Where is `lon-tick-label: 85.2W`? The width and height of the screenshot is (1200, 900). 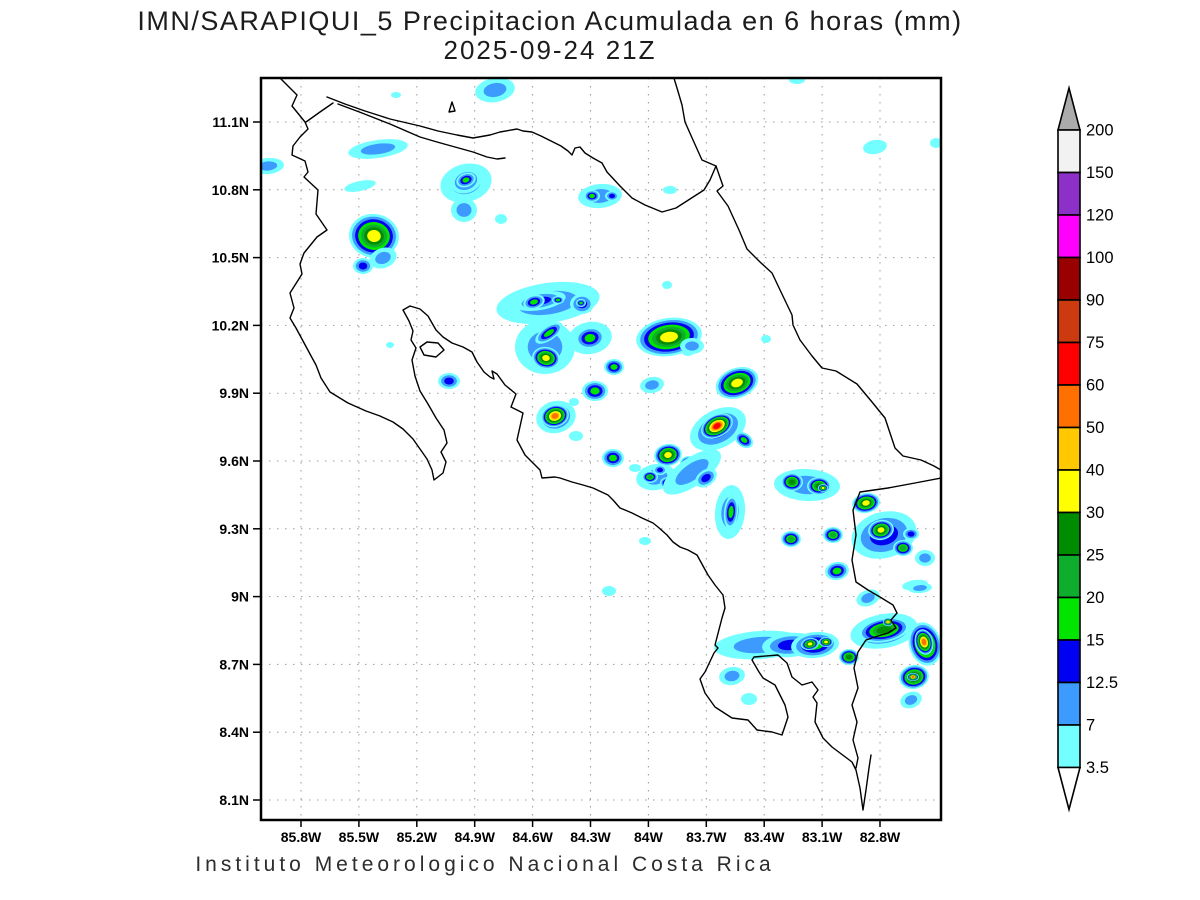 lon-tick-label: 85.2W is located at coordinates (417, 837).